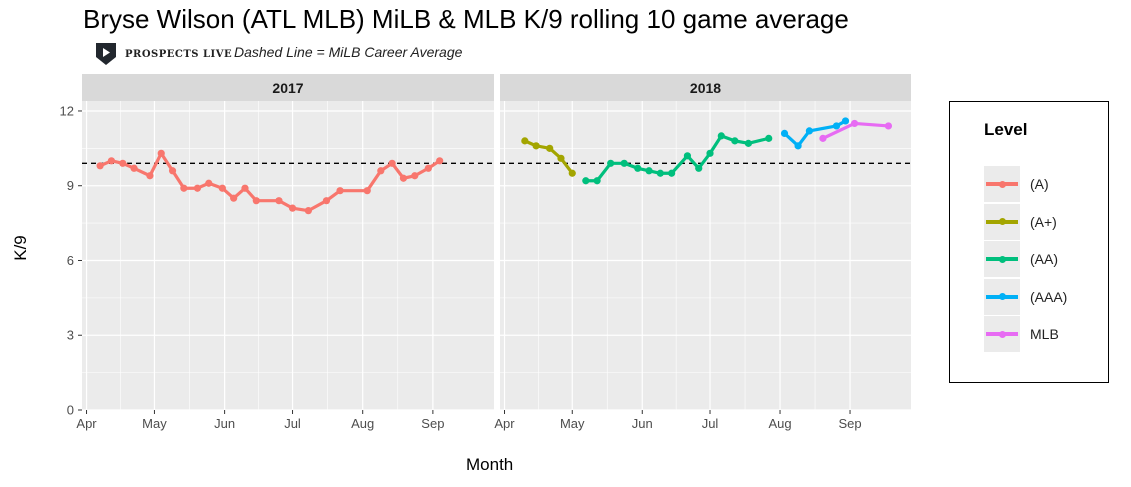  Describe the element at coordinates (815, 133) in the screenshot. I see `series-aaa` at that location.